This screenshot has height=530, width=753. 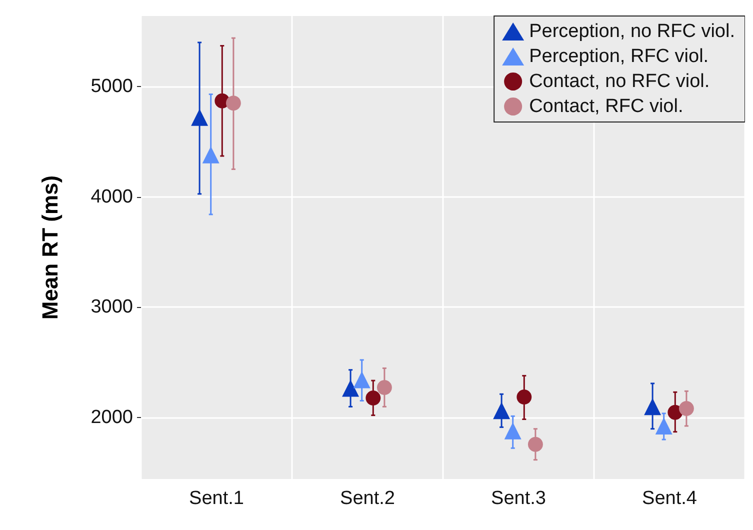 I want to click on legend-label: Contact, no RFC viol., so click(x=619, y=81).